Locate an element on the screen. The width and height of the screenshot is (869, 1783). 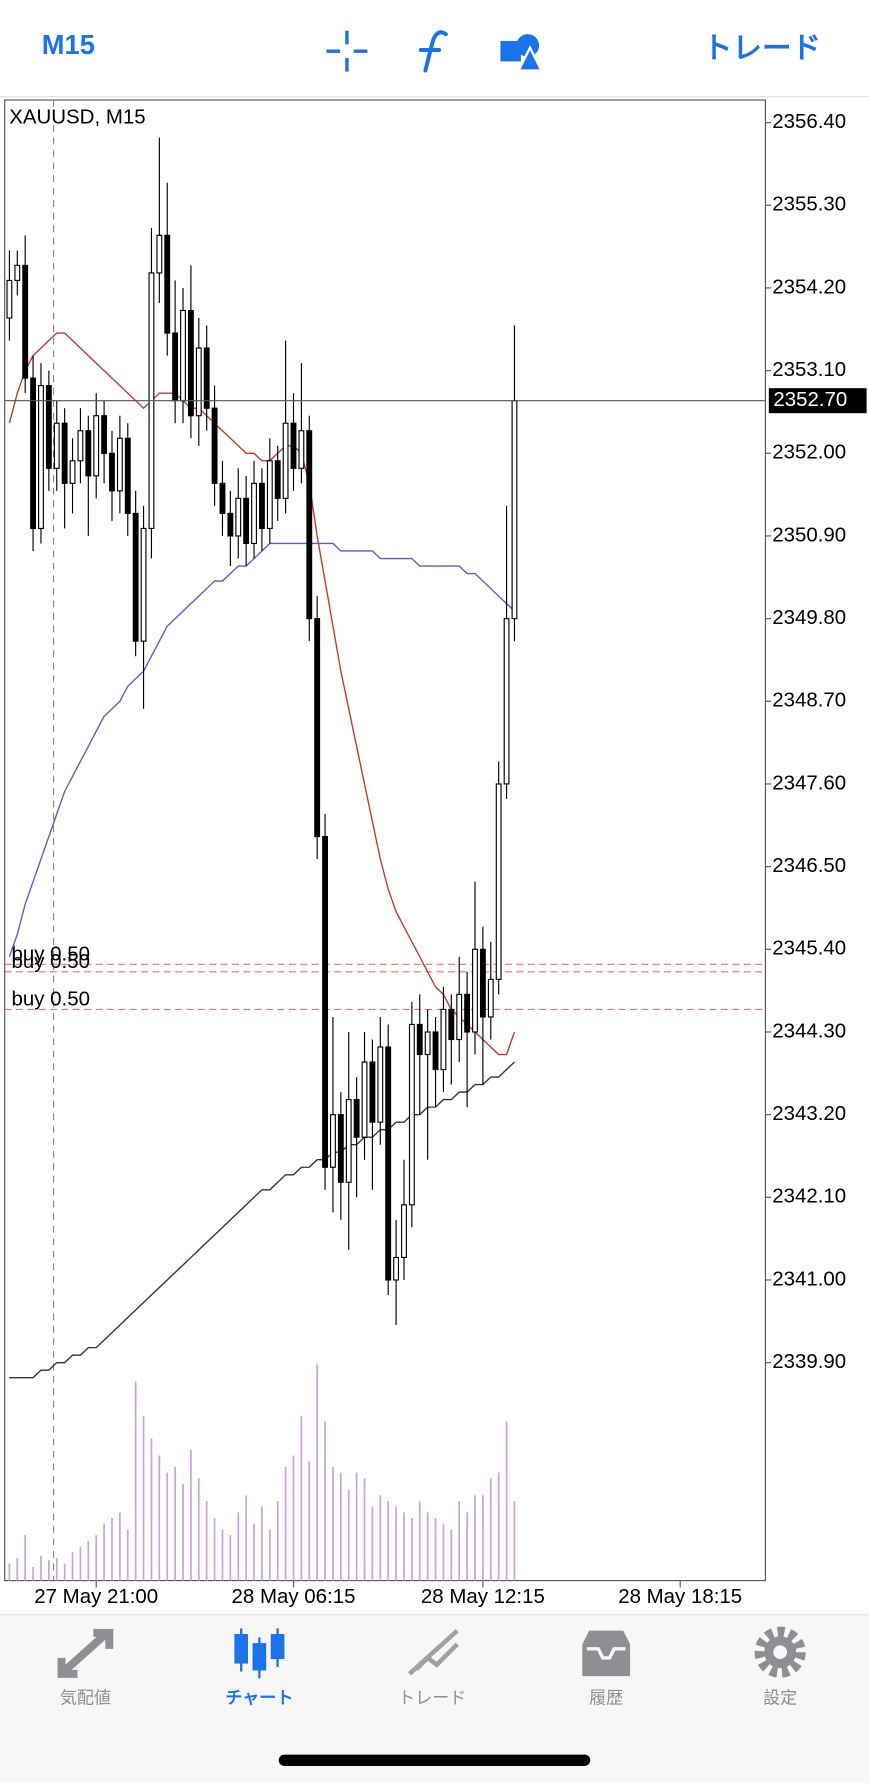
y-tick-label: 2349.80 is located at coordinates (809, 617).